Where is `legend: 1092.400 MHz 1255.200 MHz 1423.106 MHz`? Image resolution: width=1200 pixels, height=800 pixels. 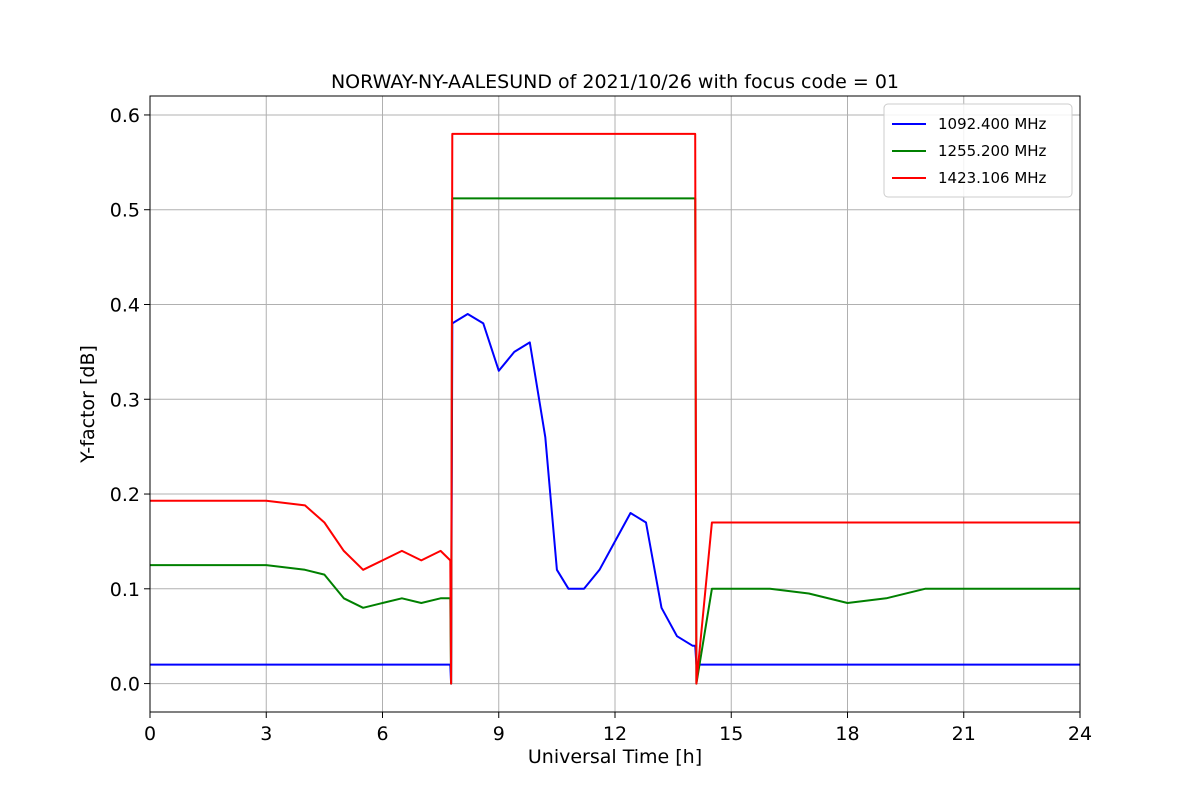
legend: 1092.400 MHz 1255.200 MHz 1423.106 MHz is located at coordinates (978, 150).